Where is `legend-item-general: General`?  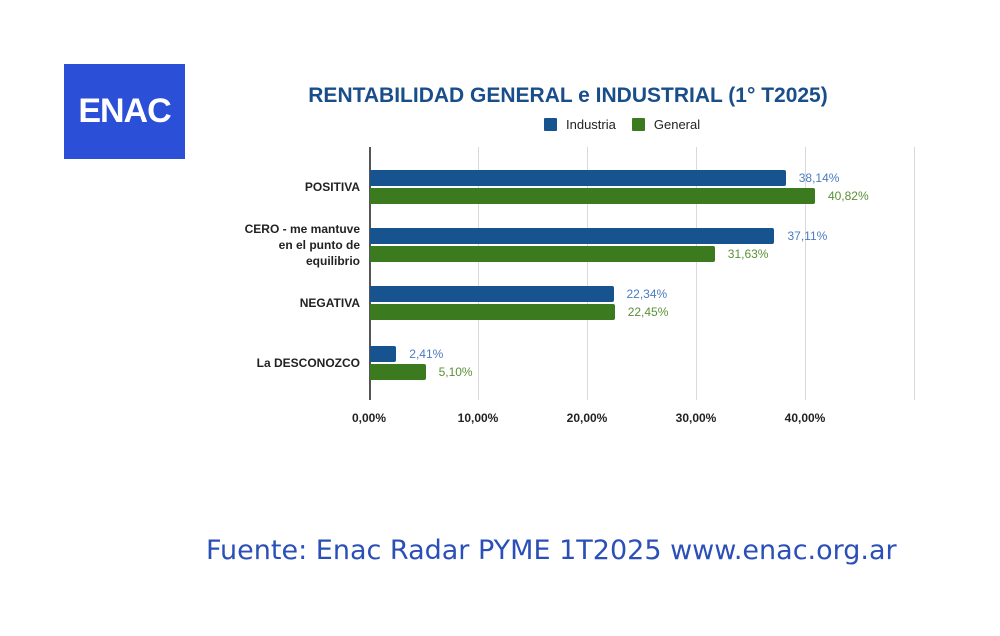 legend-item-general: General is located at coordinates (666, 124).